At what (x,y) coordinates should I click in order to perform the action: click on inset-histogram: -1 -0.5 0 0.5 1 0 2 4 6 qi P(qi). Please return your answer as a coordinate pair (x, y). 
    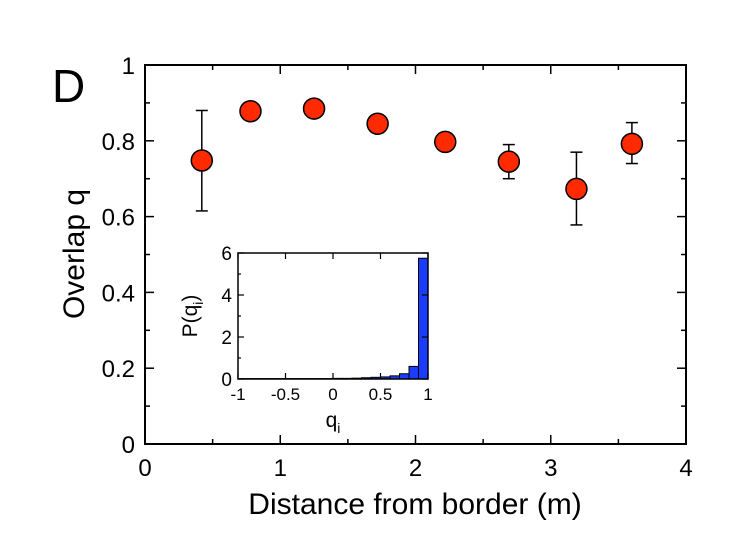
    Looking at the image, I should click on (306, 340).